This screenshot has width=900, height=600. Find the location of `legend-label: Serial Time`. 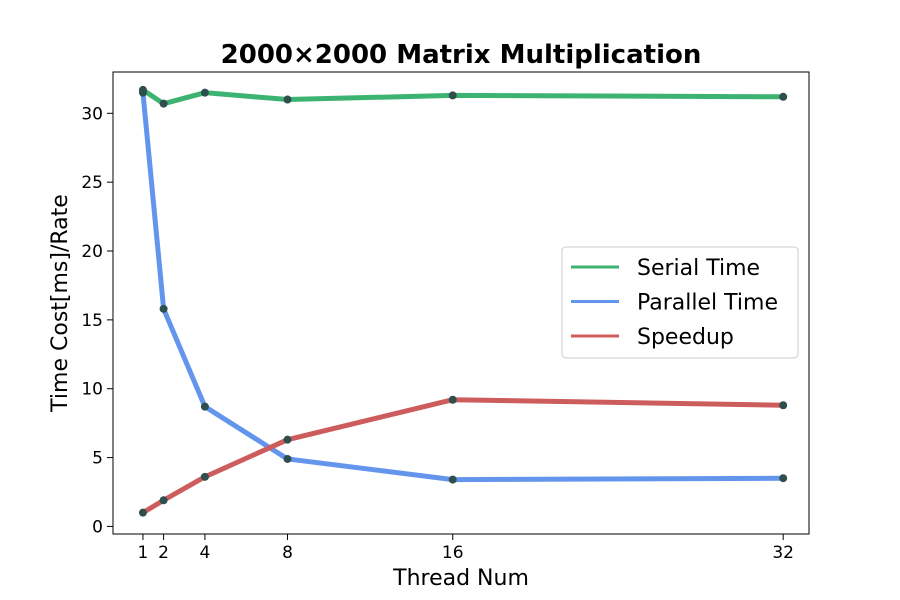

legend-label: Serial Time is located at coordinates (698, 268).